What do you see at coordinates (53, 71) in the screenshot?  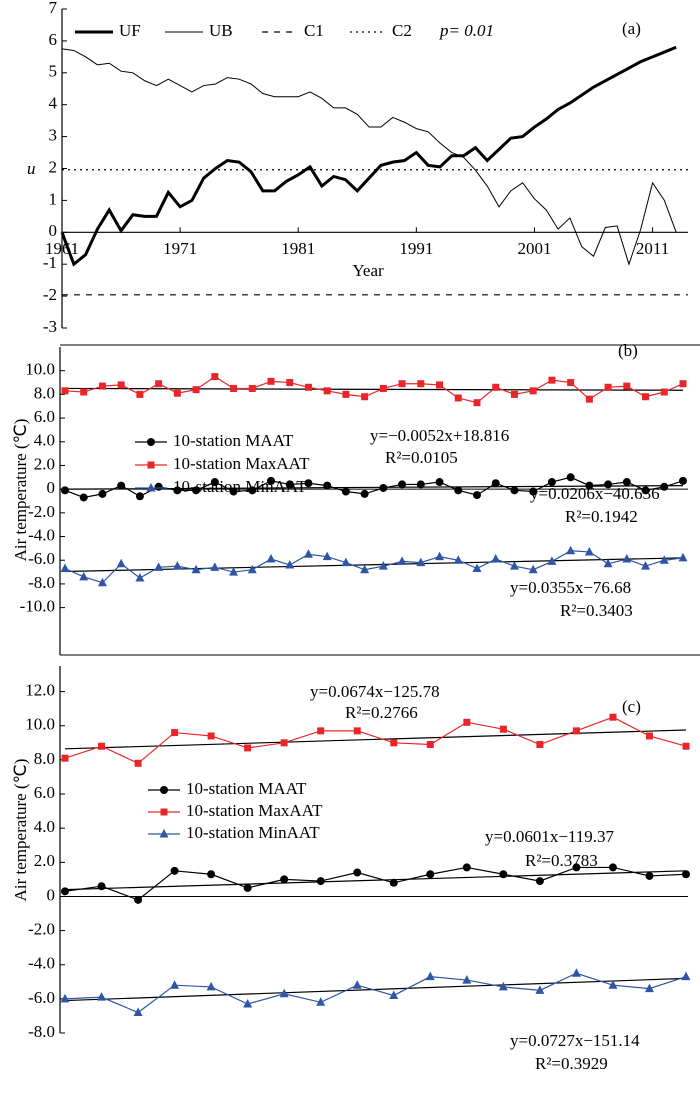 I see `y-tick-label: 5` at bounding box center [53, 71].